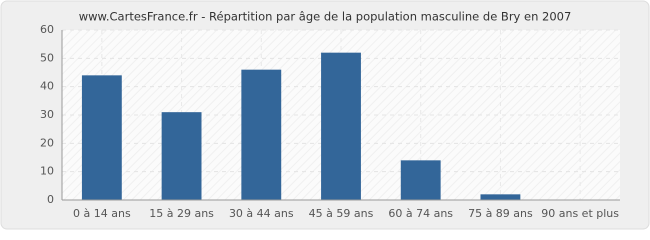  I want to click on x-tick-label: 45 à 59 ans, so click(341, 213).